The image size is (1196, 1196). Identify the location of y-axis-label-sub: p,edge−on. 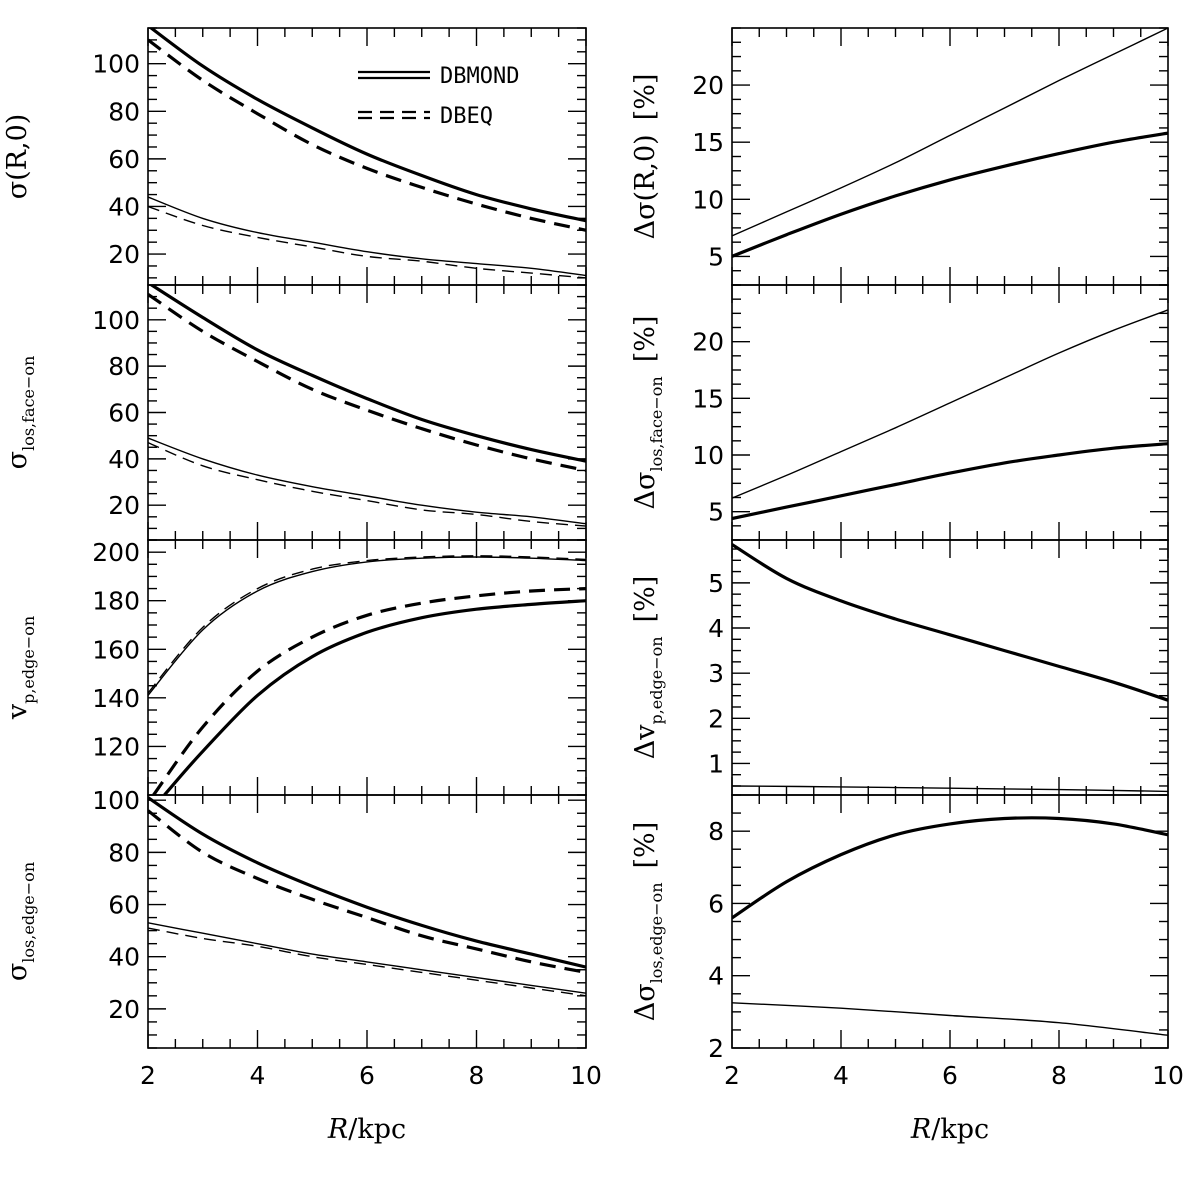
(28, 660).